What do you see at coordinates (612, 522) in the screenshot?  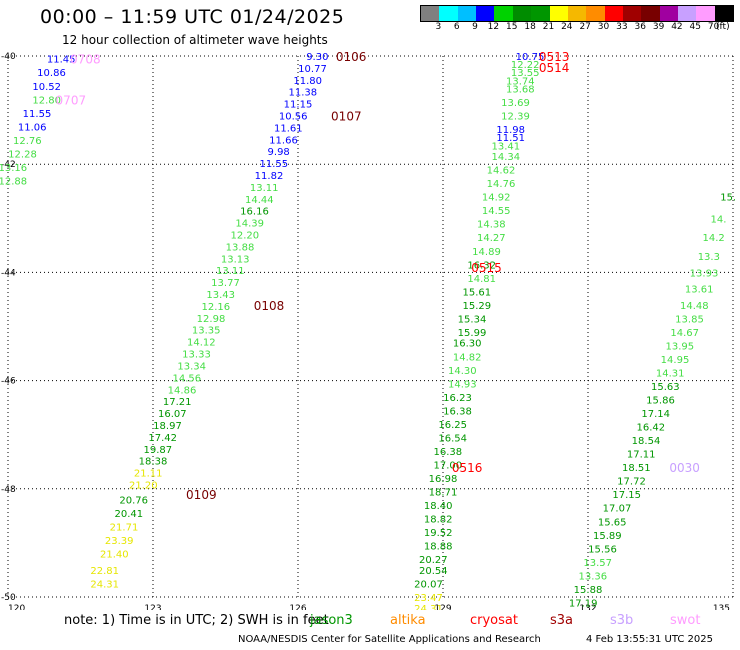 I see `wave-height-value: 15.65` at bounding box center [612, 522].